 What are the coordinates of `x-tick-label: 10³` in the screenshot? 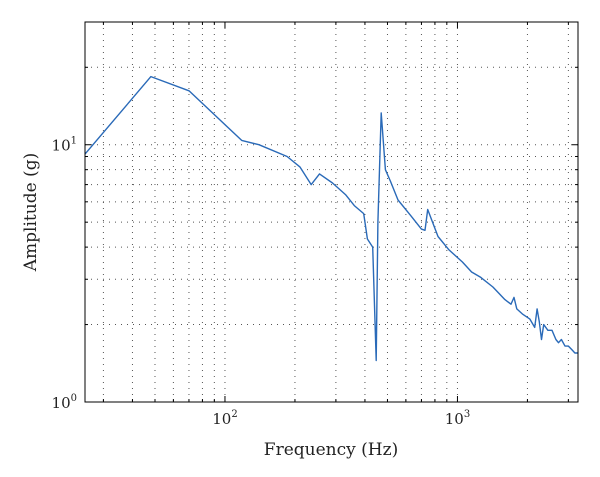 It's located at (457, 418).